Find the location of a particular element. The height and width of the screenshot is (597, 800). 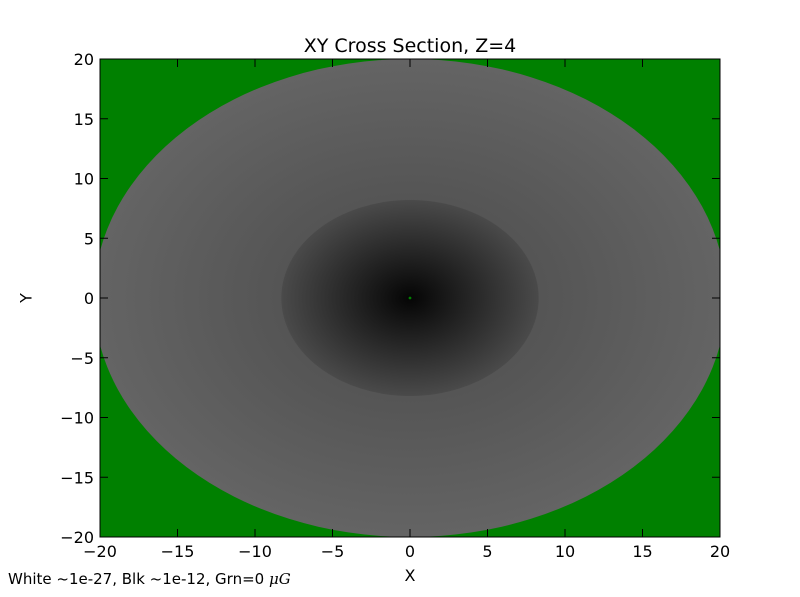

y-tick-label: 5 is located at coordinates (89, 238).